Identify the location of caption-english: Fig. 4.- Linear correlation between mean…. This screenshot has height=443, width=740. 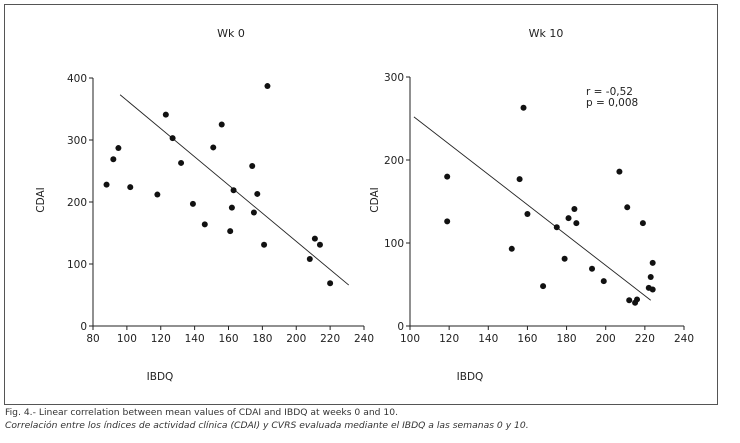
(202, 412).